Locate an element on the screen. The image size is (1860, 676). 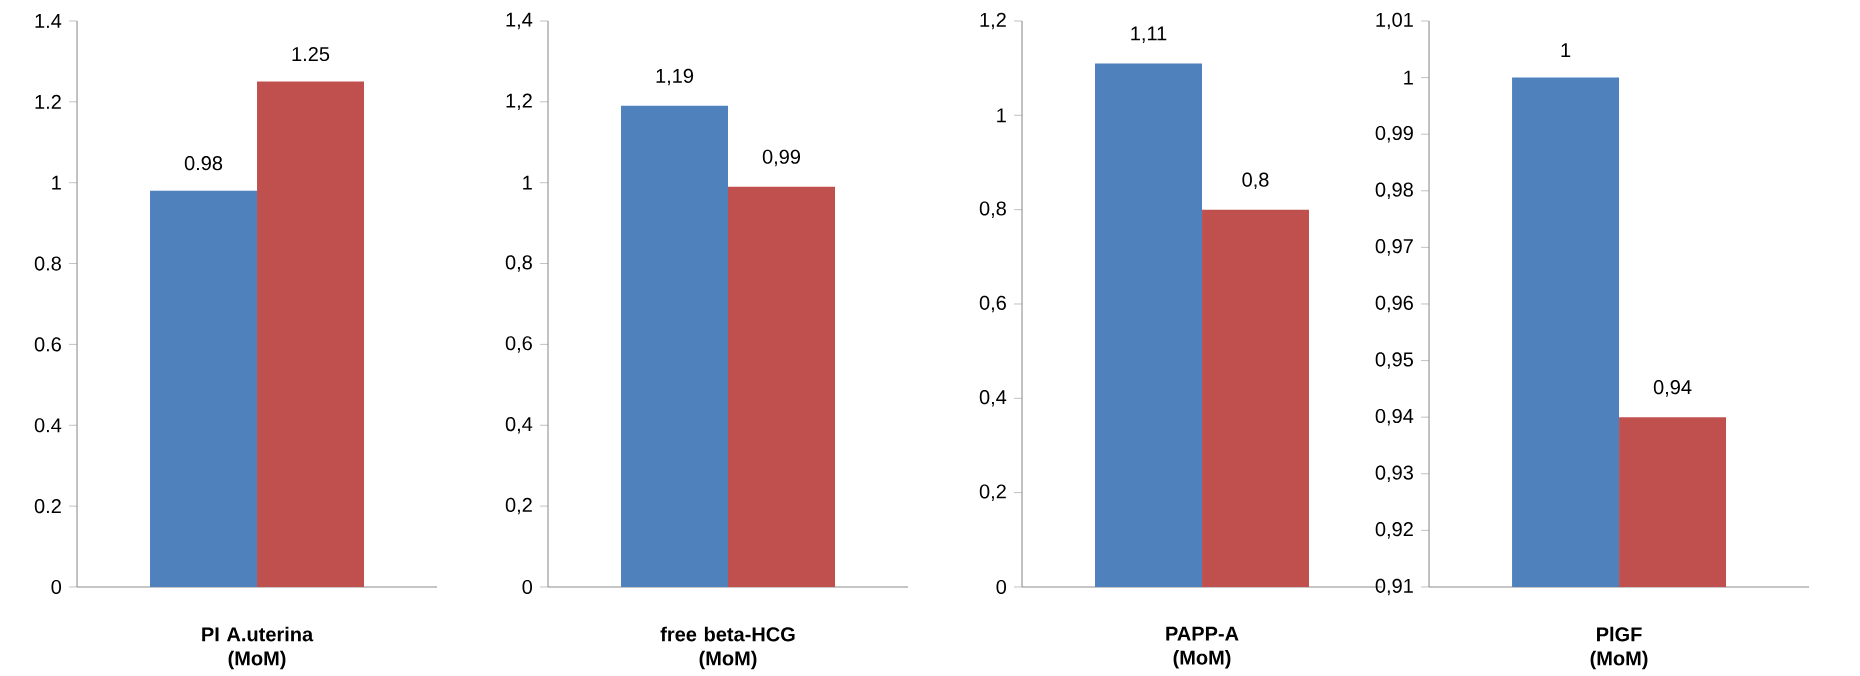
x-axis-title: PAPP-A (MoM) is located at coordinates (1202, 647).